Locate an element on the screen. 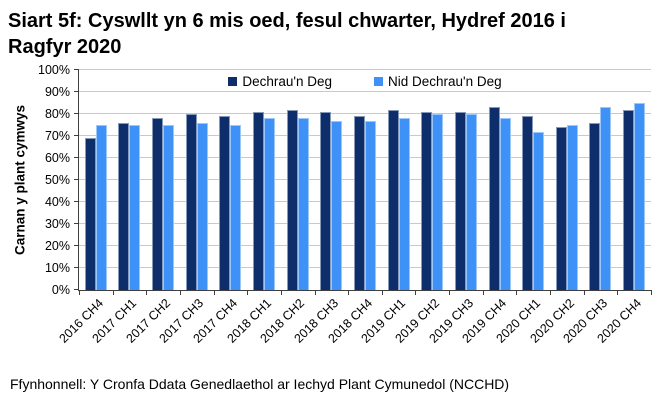 The width and height of the screenshot is (670, 412). legend-label: Dechrau'n Deg is located at coordinates (287, 81).